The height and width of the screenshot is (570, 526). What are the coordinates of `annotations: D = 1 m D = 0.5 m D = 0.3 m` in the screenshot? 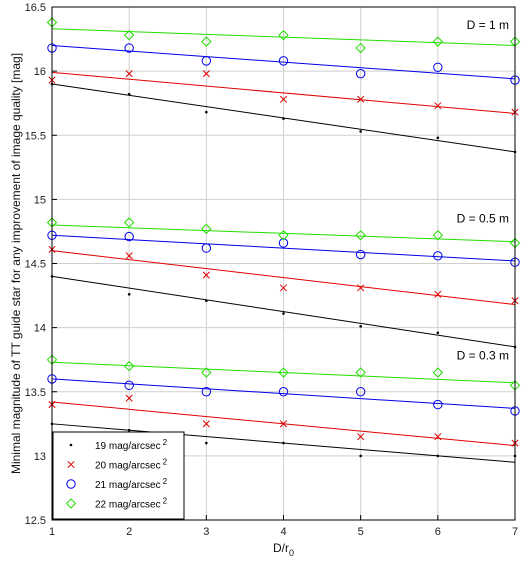 It's located at (483, 190).